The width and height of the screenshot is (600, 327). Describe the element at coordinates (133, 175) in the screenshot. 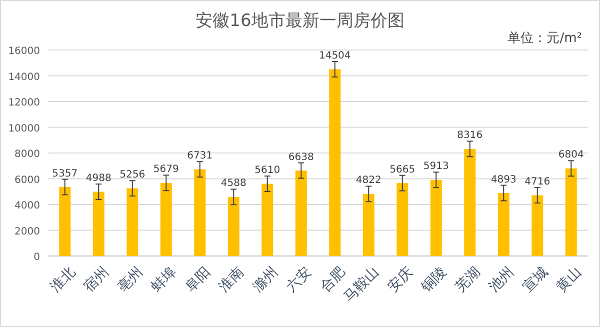

I see `data-label: 5256` at that location.